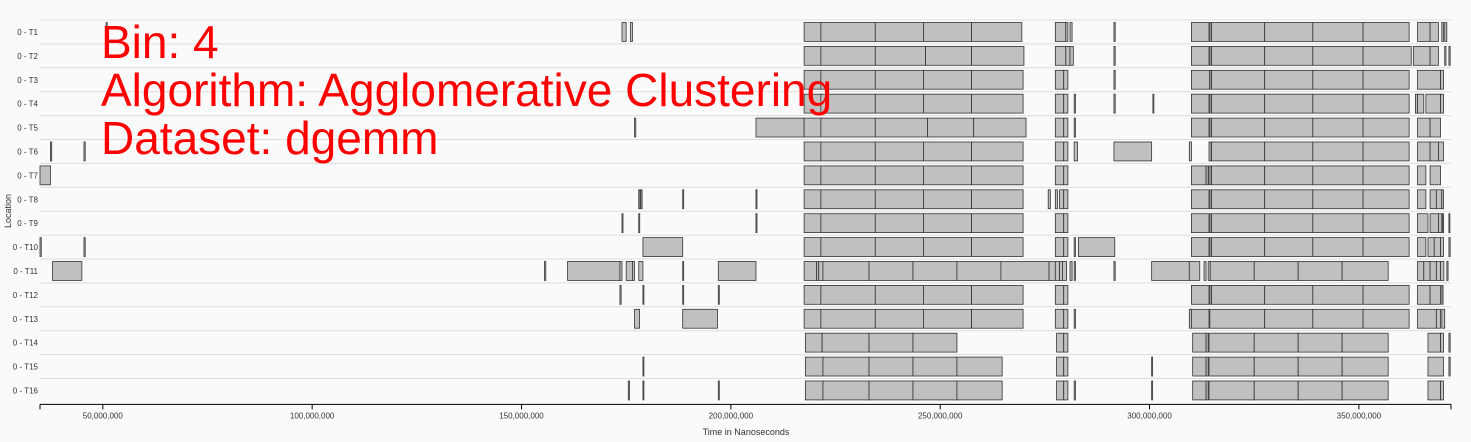  Describe the element at coordinates (26, 390) in the screenshot. I see `row-label: 0 - T16` at that location.